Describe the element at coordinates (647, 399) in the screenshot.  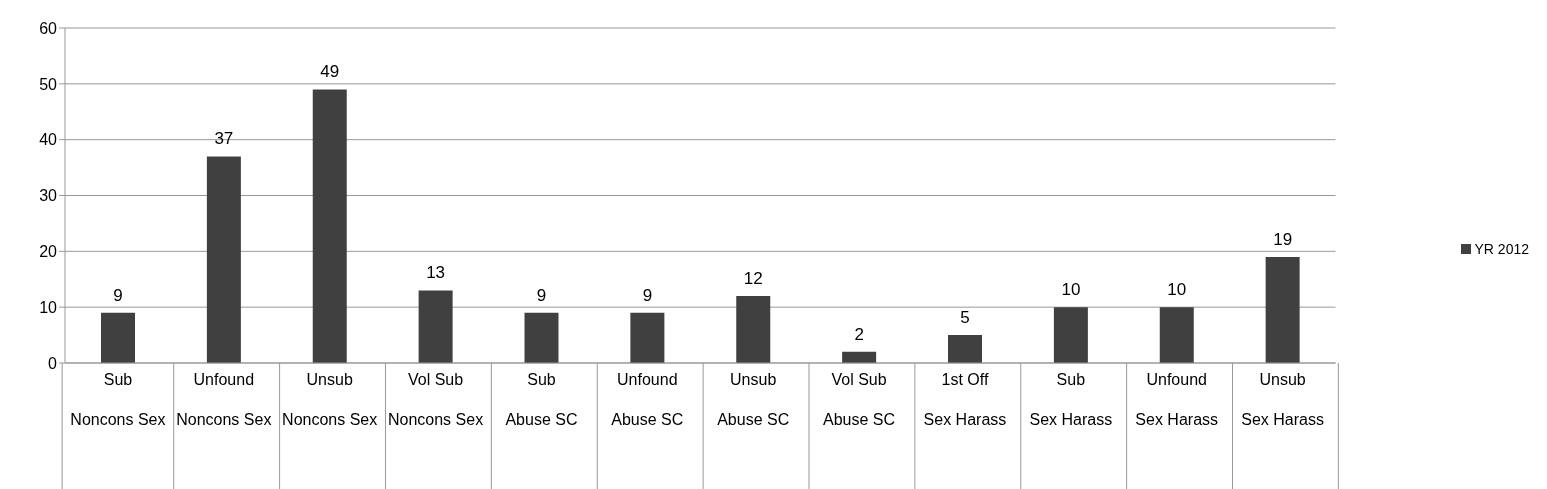
I see `category-label: Unfound Abuse SC` at that location.